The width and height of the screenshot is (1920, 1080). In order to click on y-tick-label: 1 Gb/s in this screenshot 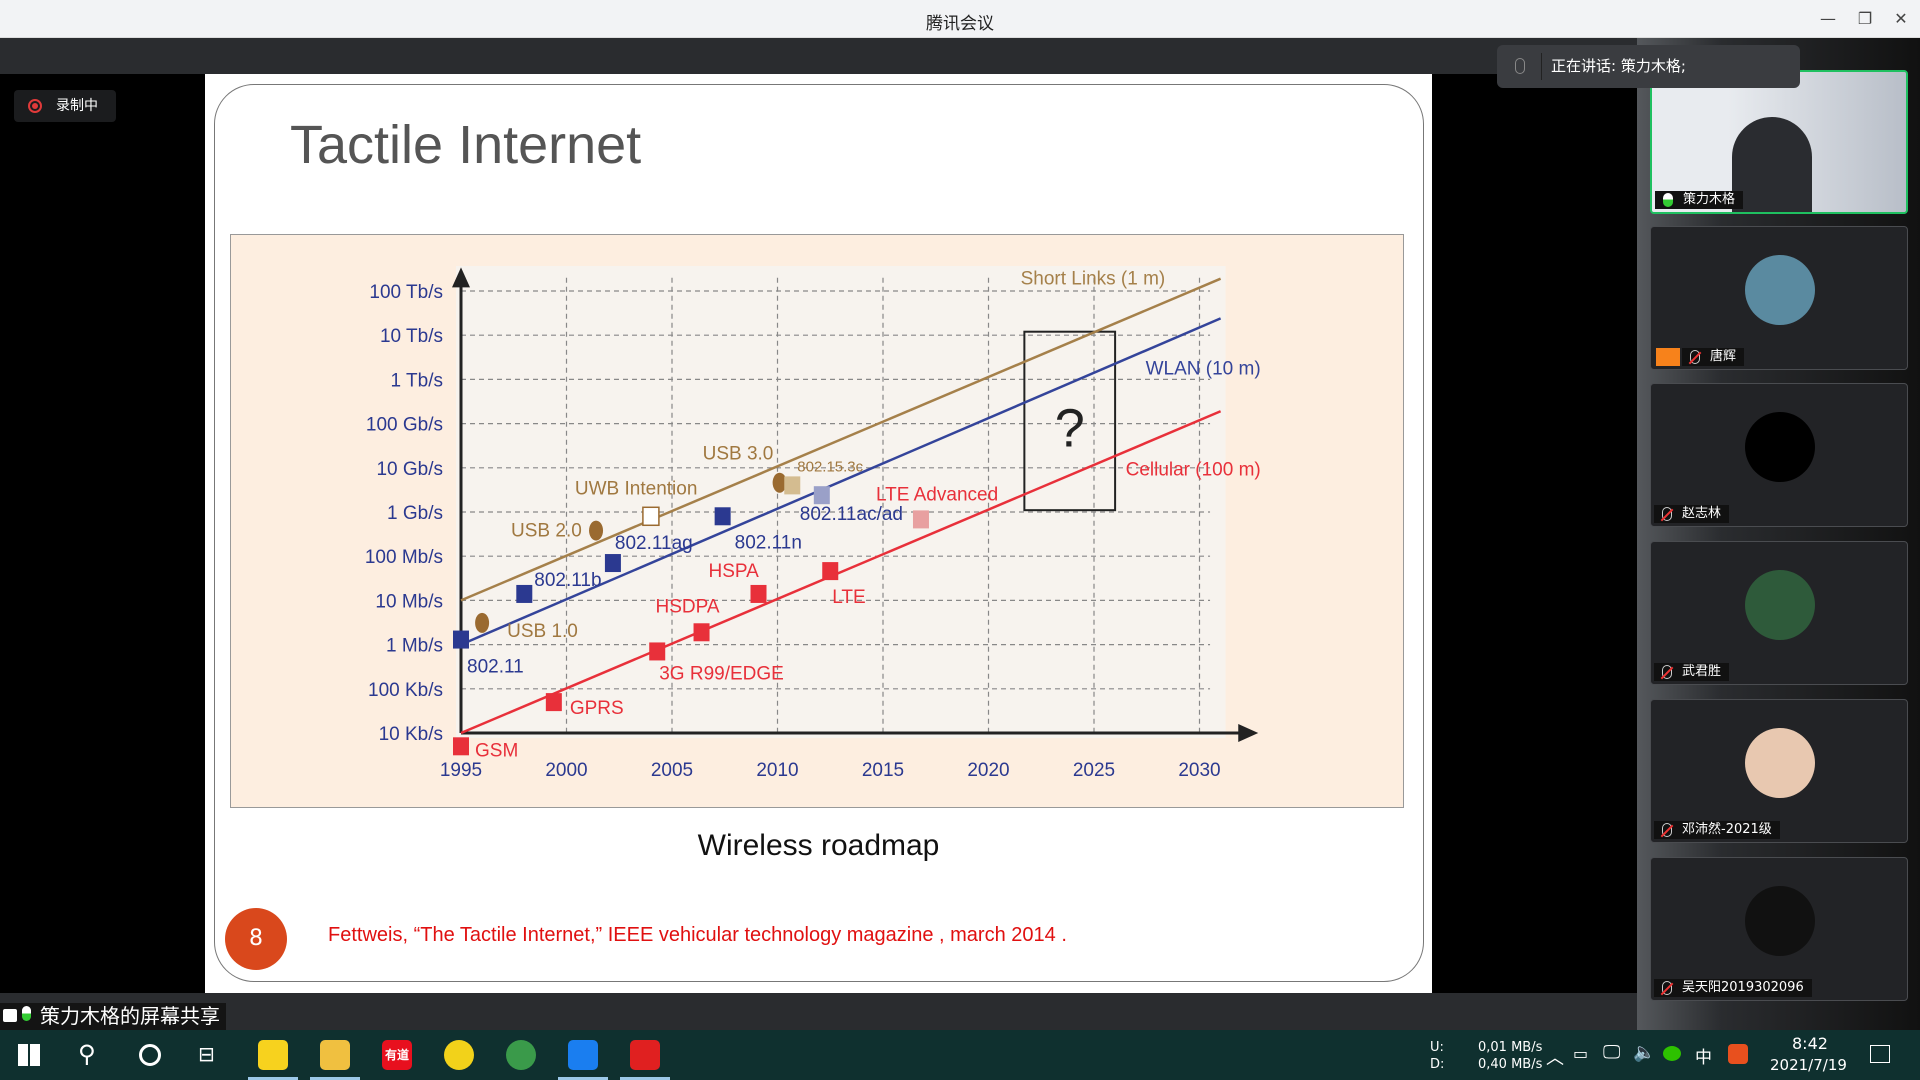, I will do `click(415, 513)`.